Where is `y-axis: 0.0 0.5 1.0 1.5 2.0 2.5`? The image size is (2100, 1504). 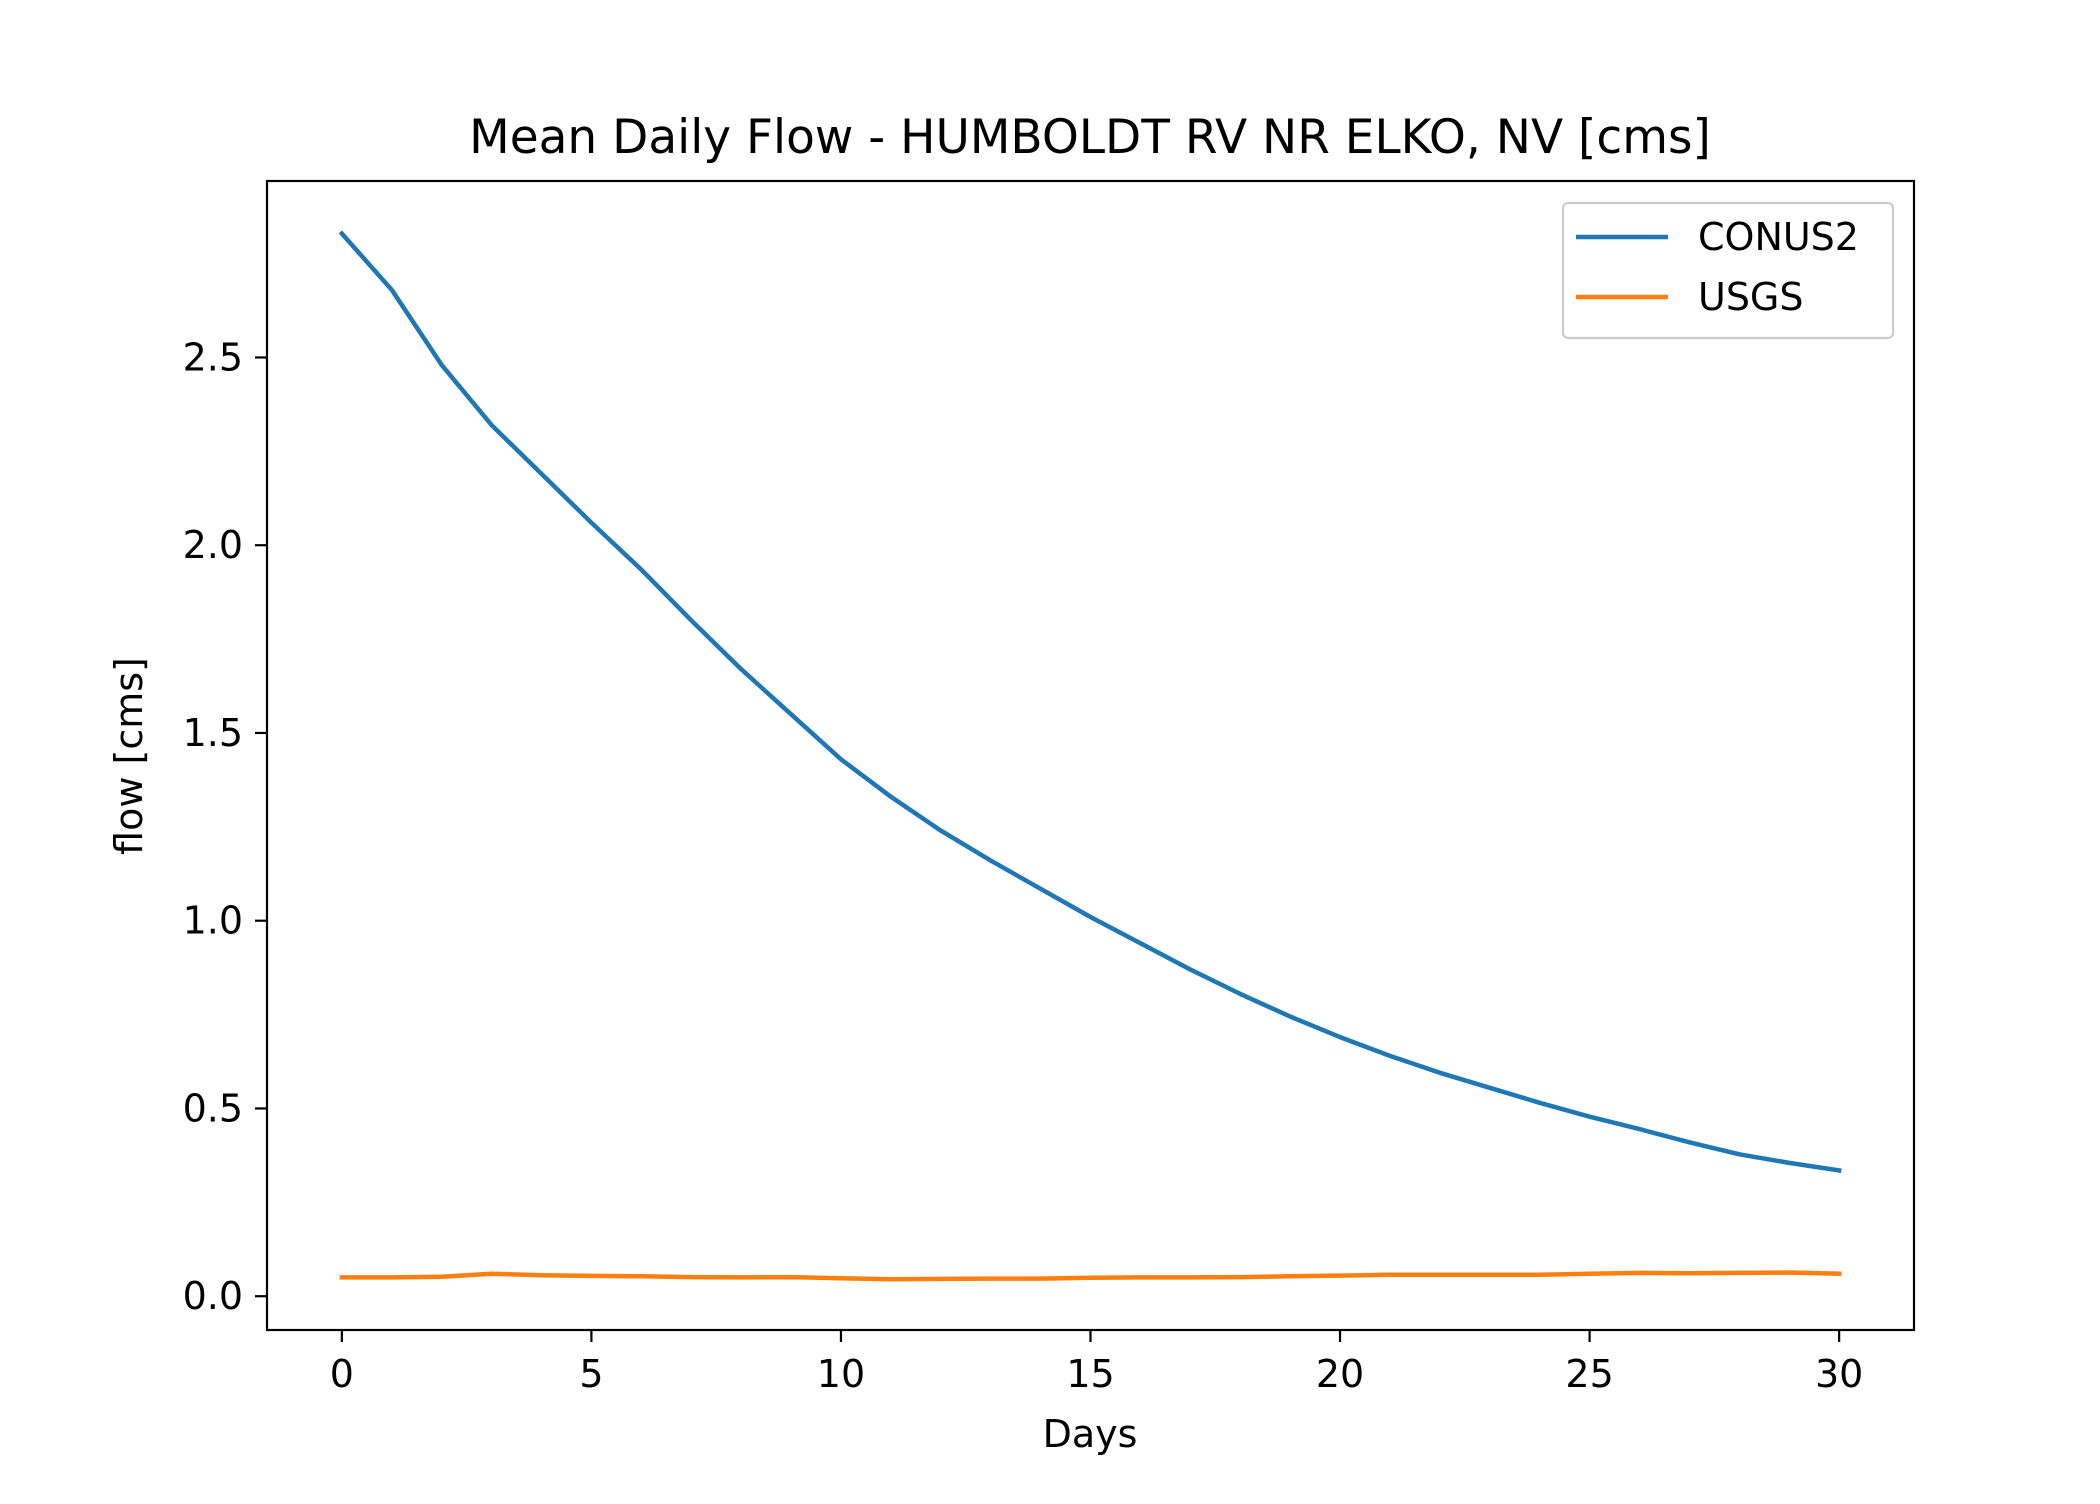
y-axis: 0.0 0.5 1.0 1.5 2.0 2.5 is located at coordinates (225, 826).